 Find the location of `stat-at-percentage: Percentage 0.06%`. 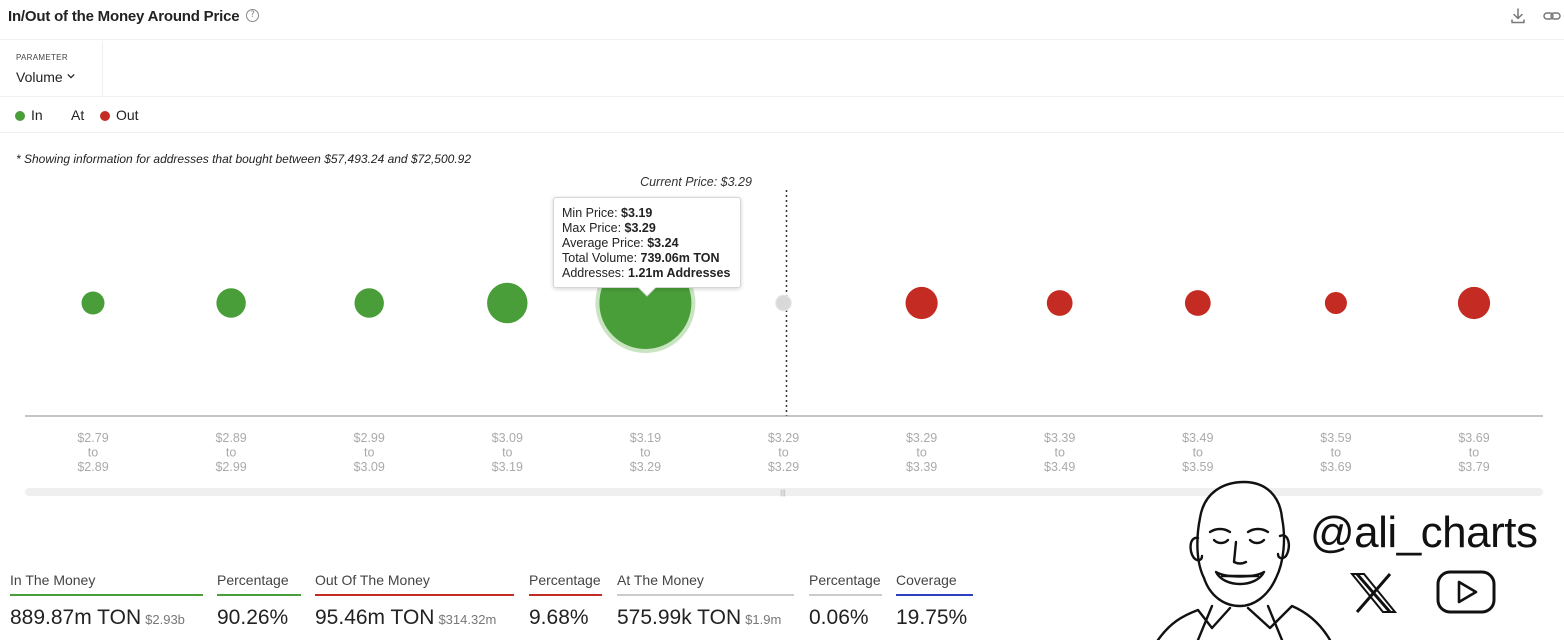

stat-at-percentage: Percentage 0.06% is located at coordinates (845, 600).